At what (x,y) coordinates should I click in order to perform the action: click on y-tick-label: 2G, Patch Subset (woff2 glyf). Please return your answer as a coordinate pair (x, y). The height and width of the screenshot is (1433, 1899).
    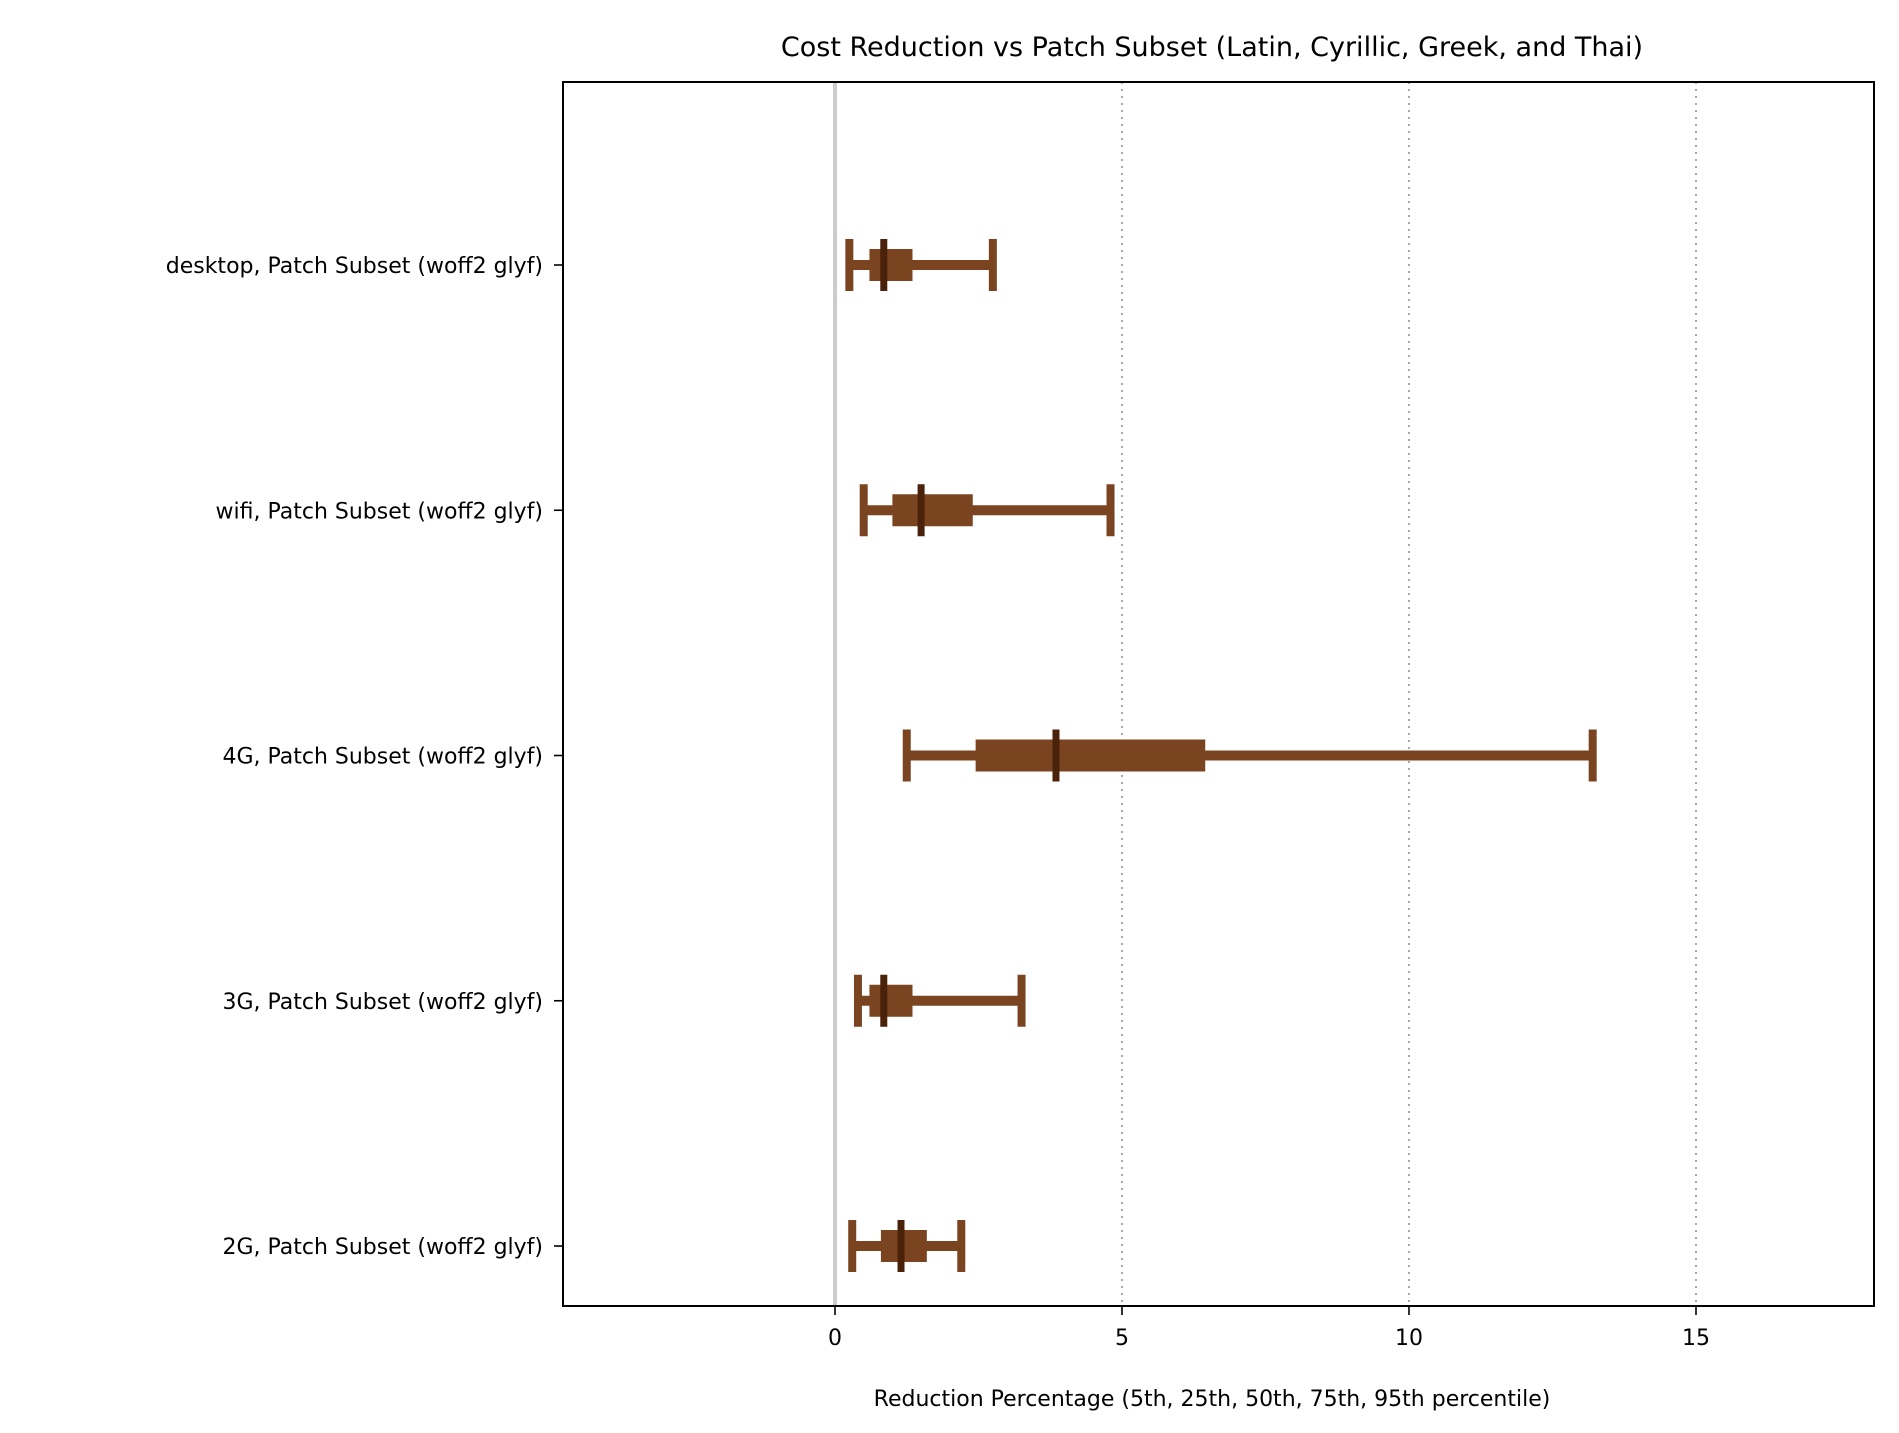
    Looking at the image, I should click on (382, 1247).